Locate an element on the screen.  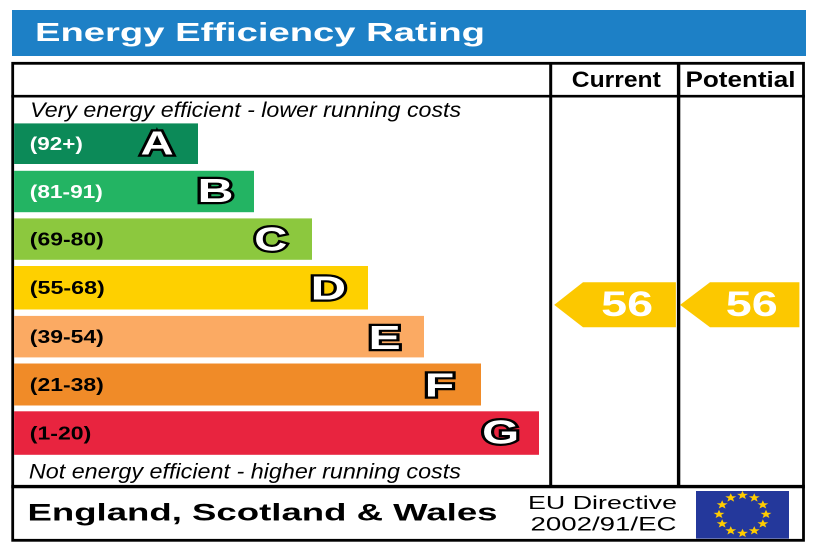
svg-text: B is located at coordinates (216, 190).